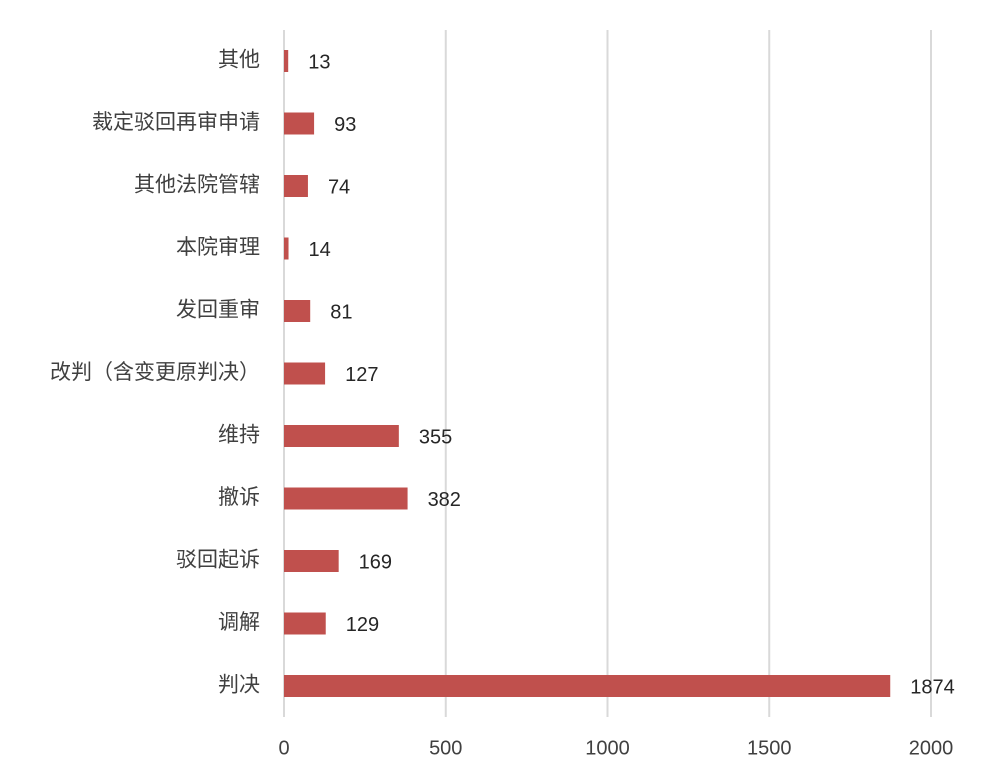  I want to click on data-label: 81, so click(341, 312).